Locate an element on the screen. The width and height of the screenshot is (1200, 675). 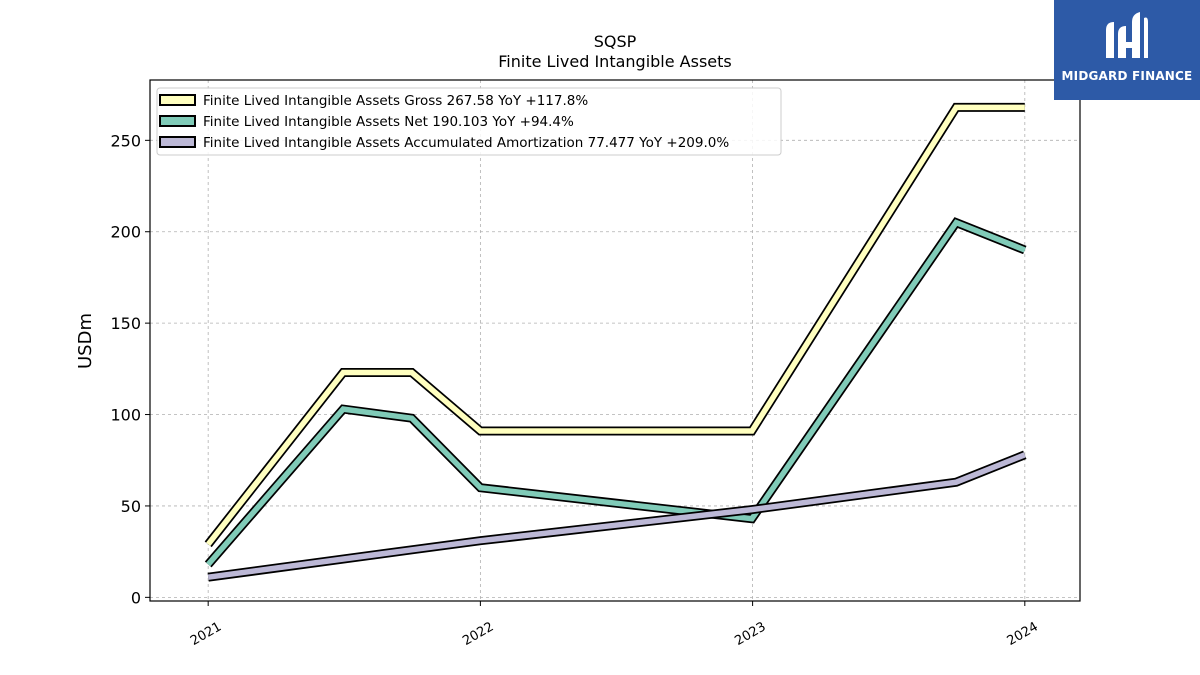
legend-box is located at coordinates (469, 121).